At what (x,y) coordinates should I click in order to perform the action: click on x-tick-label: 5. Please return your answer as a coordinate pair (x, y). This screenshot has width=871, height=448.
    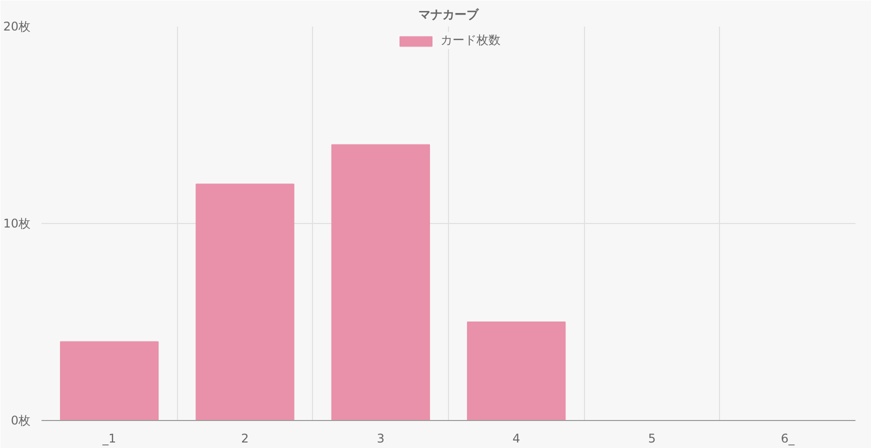
    Looking at the image, I should click on (652, 439).